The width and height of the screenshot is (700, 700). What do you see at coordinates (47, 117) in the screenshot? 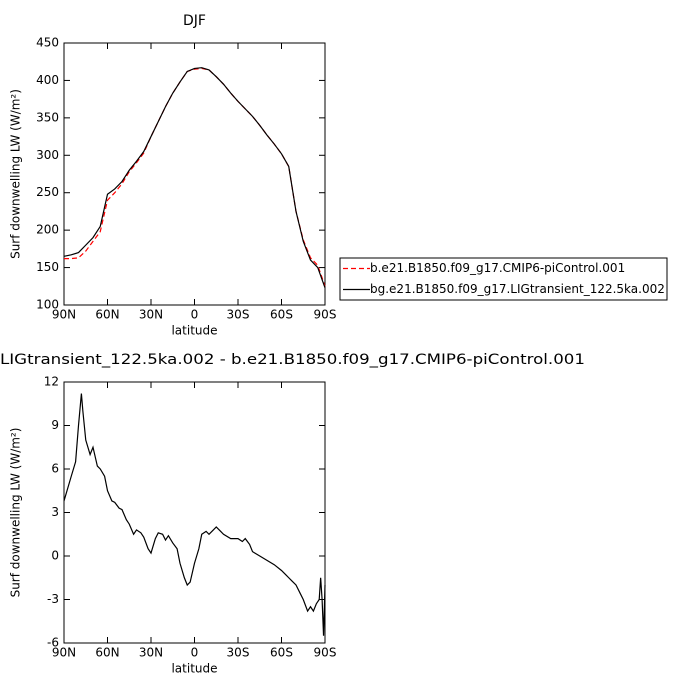
I see `y-tick-label: 350` at bounding box center [47, 117].